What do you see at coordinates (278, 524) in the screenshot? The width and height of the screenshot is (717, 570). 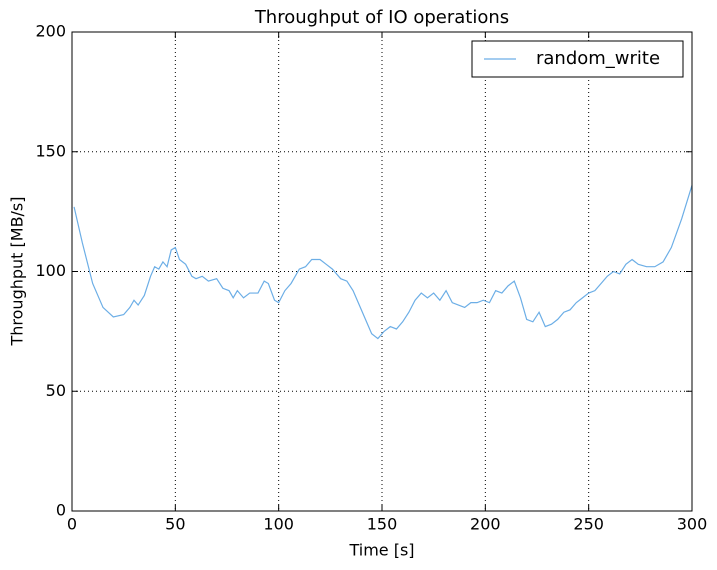 I see `x-tick-label: 100` at bounding box center [278, 524].